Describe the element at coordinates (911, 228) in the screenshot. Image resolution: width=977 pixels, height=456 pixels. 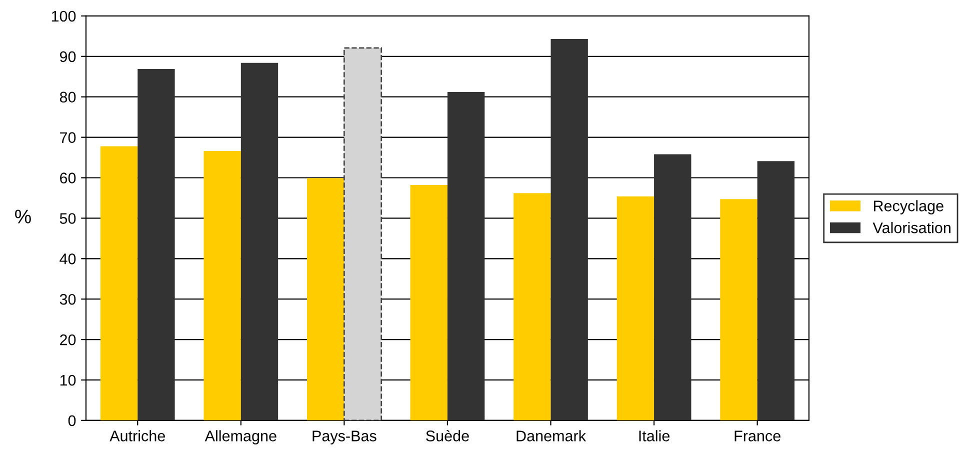
I see `legend-label: Valorisation` at that location.